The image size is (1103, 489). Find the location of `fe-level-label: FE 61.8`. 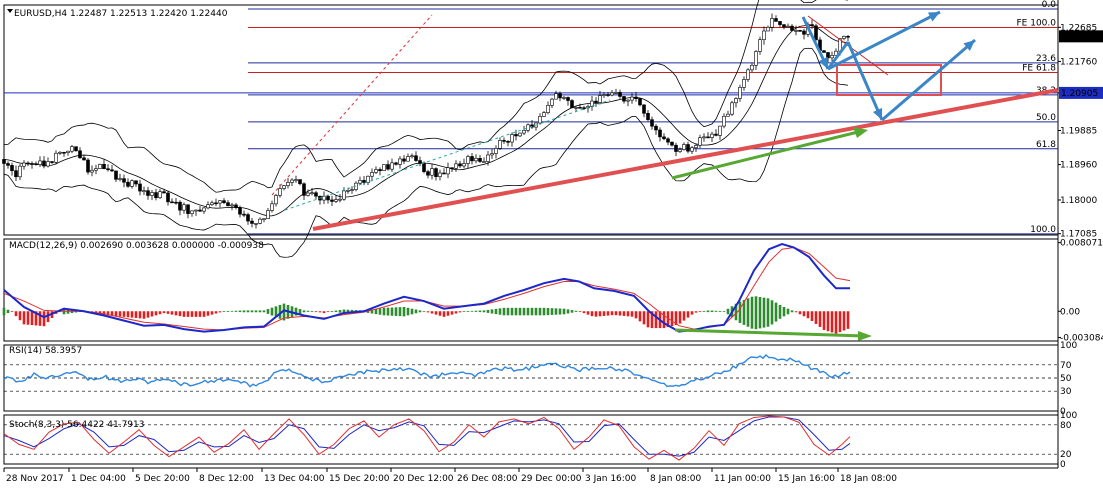

fe-level-label: FE 61.8 is located at coordinates (1039, 68).